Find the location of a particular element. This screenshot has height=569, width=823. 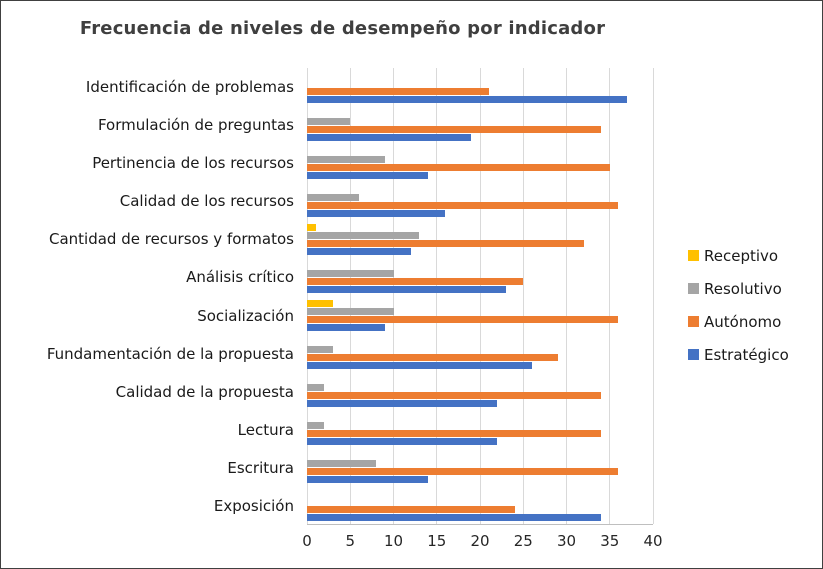

category-label: Escritura is located at coordinates (260, 467).